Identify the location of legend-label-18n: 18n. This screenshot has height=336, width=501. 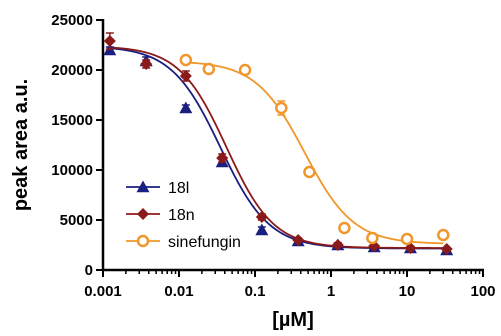
(181, 215).